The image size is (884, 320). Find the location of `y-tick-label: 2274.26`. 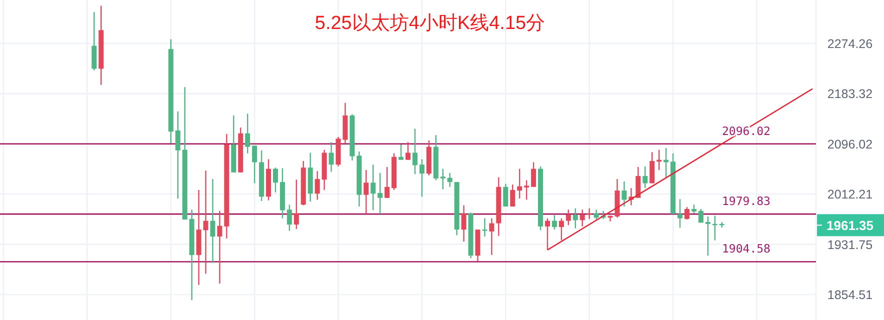

y-tick-label: 2274.26 is located at coordinates (850, 43).